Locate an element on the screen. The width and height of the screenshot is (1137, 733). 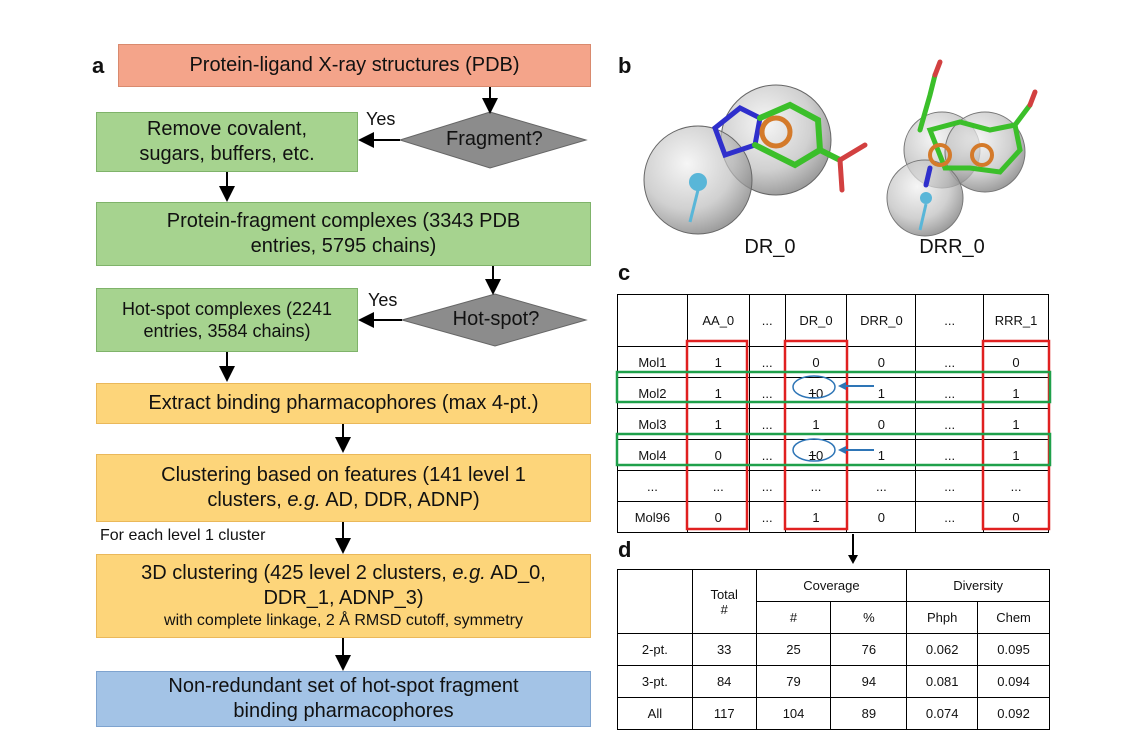
cell: 33 is located at coordinates (724, 649).